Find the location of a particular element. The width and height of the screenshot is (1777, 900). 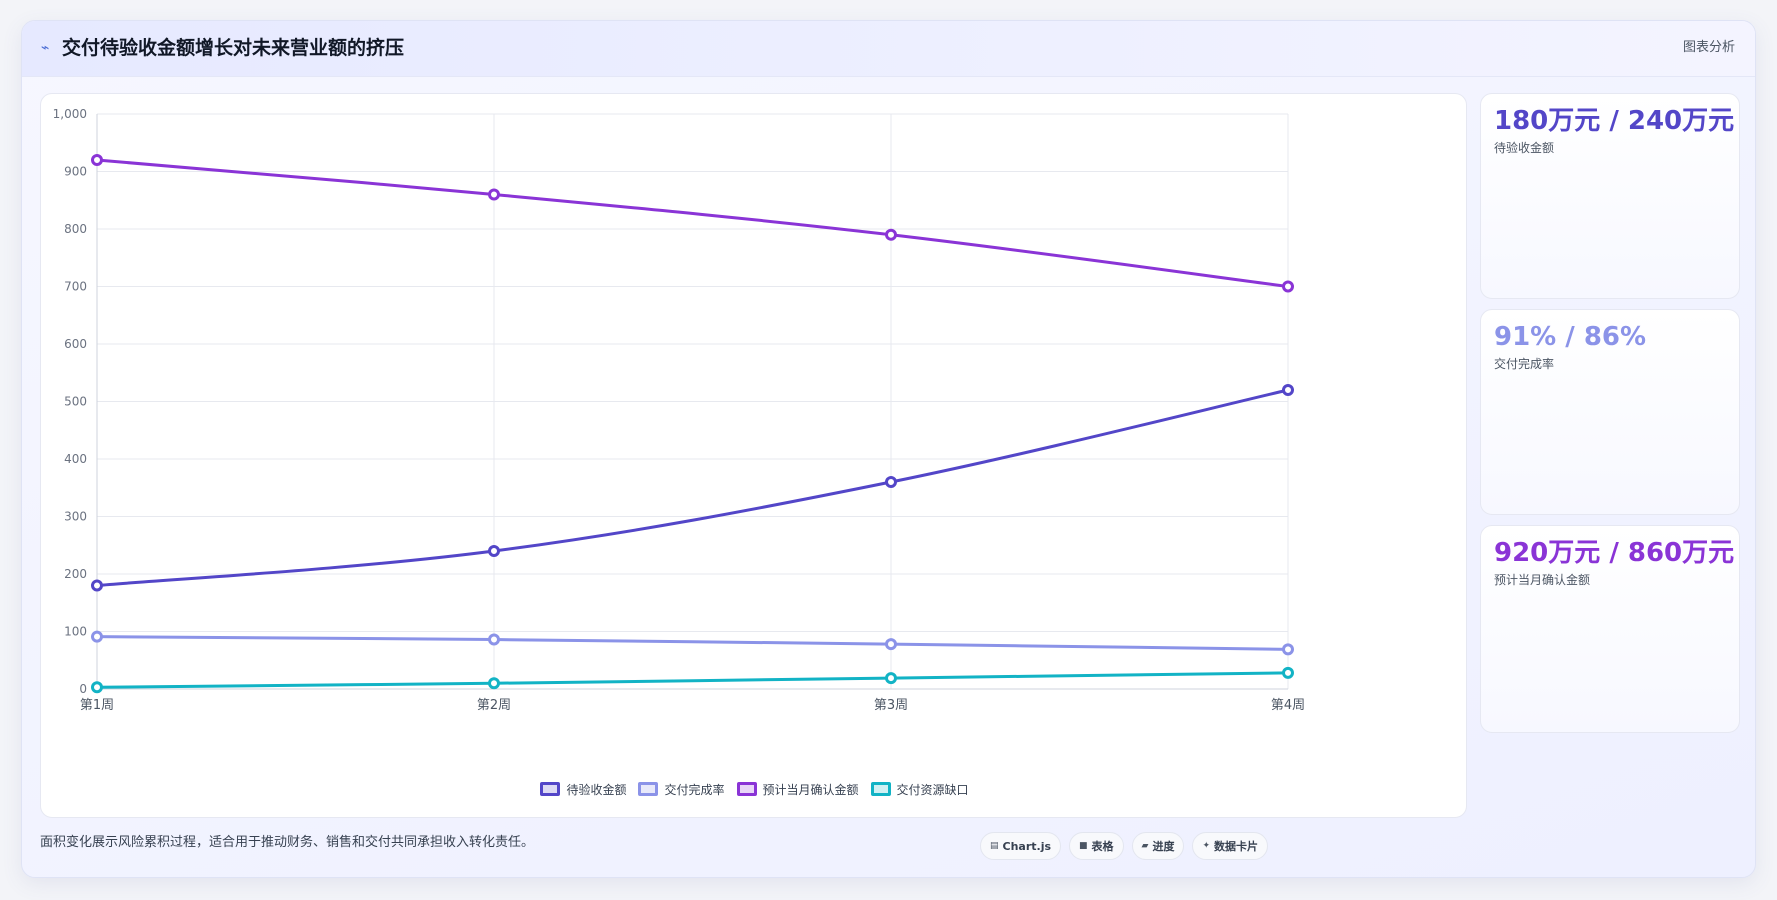

y-tick-label: 700 is located at coordinates (75, 287).